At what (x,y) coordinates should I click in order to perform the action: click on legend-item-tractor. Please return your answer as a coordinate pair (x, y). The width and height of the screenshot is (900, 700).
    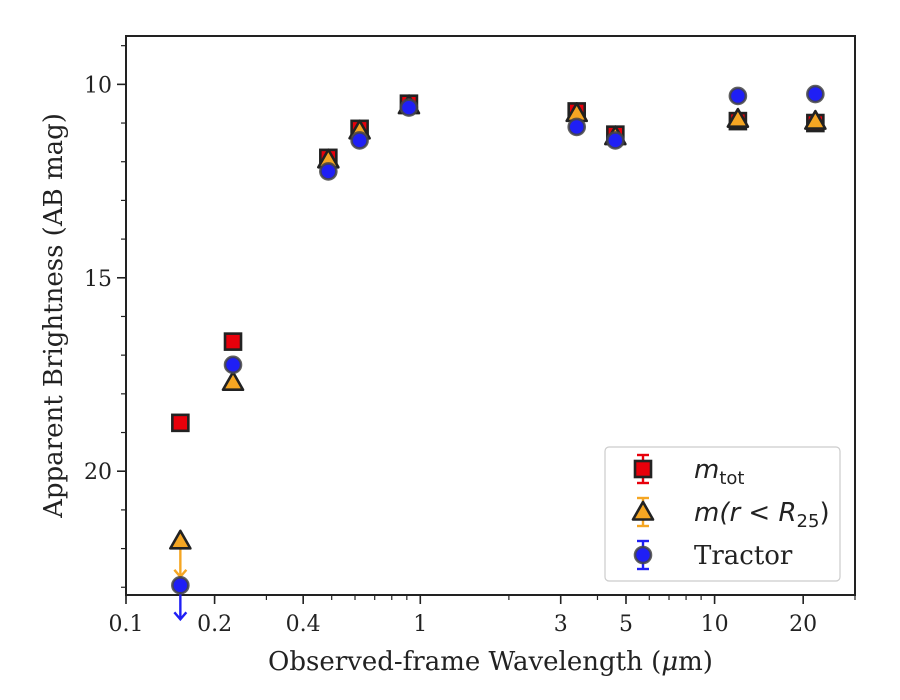
    Looking at the image, I should click on (643, 555).